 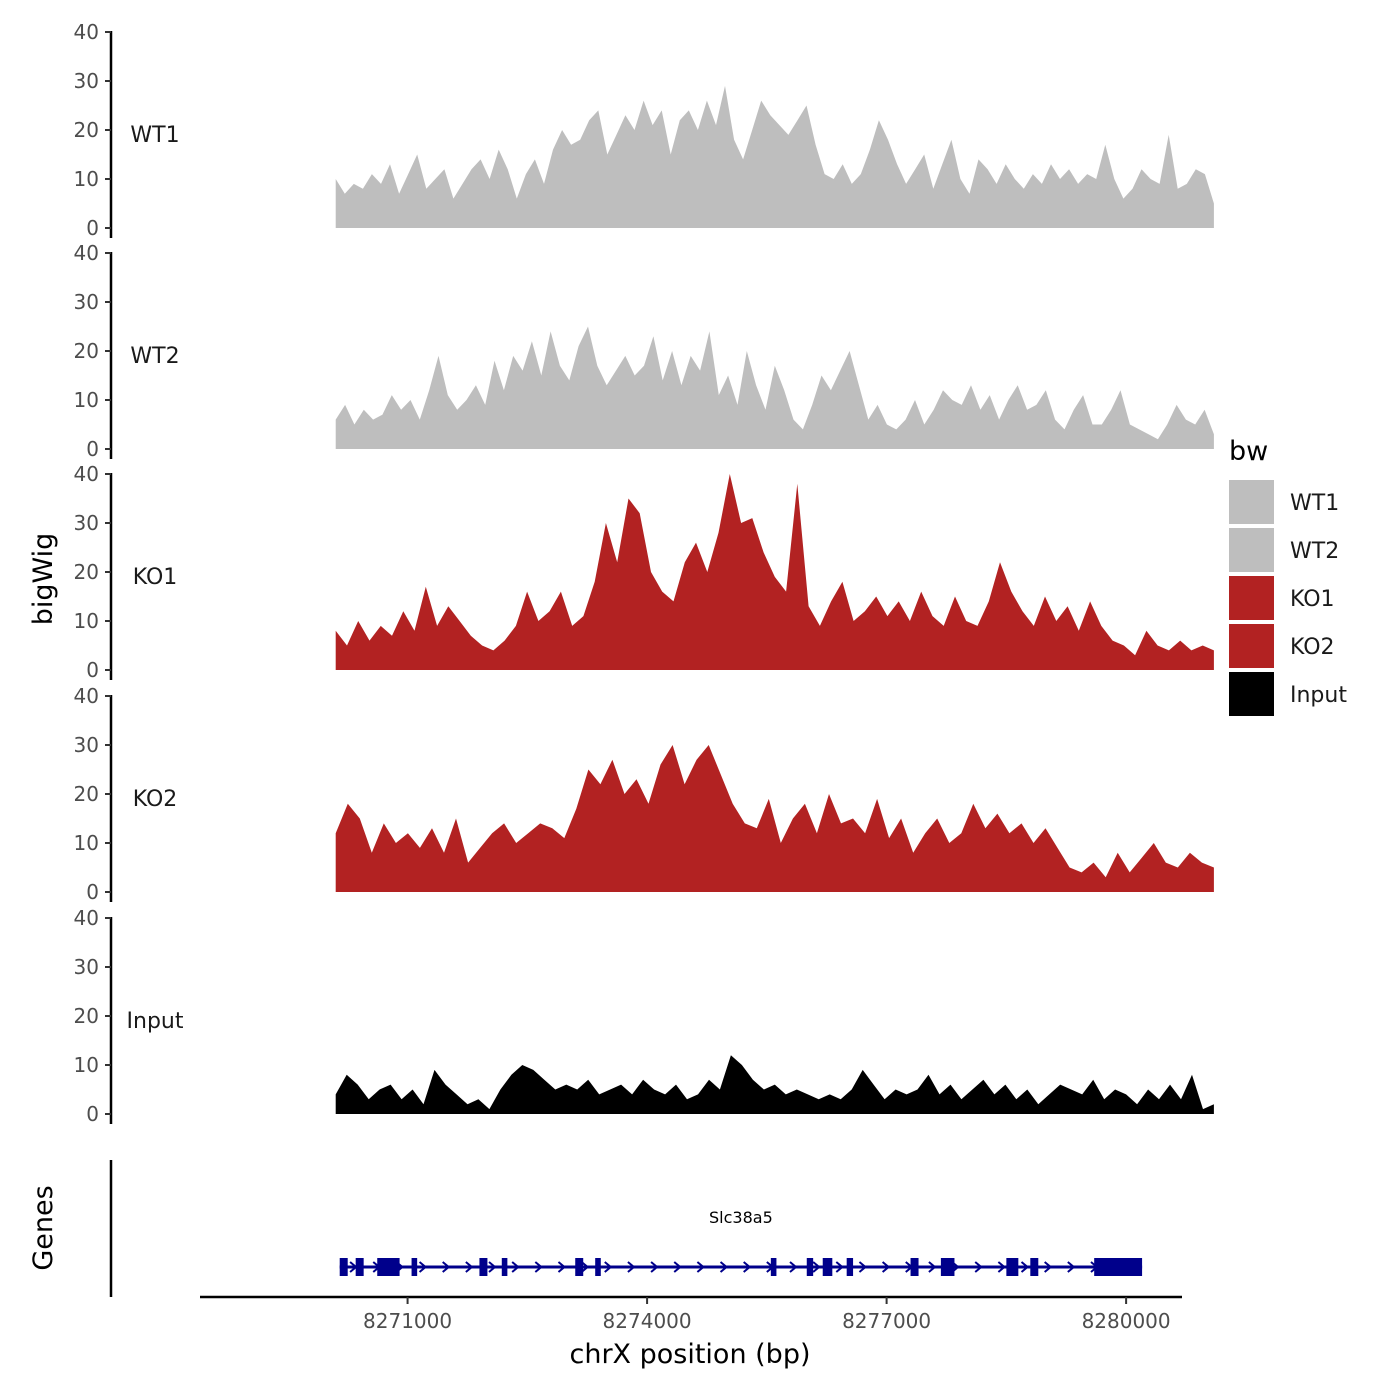 What do you see at coordinates (1314, 551) in the screenshot?
I see `legend-label: WT2` at bounding box center [1314, 551].